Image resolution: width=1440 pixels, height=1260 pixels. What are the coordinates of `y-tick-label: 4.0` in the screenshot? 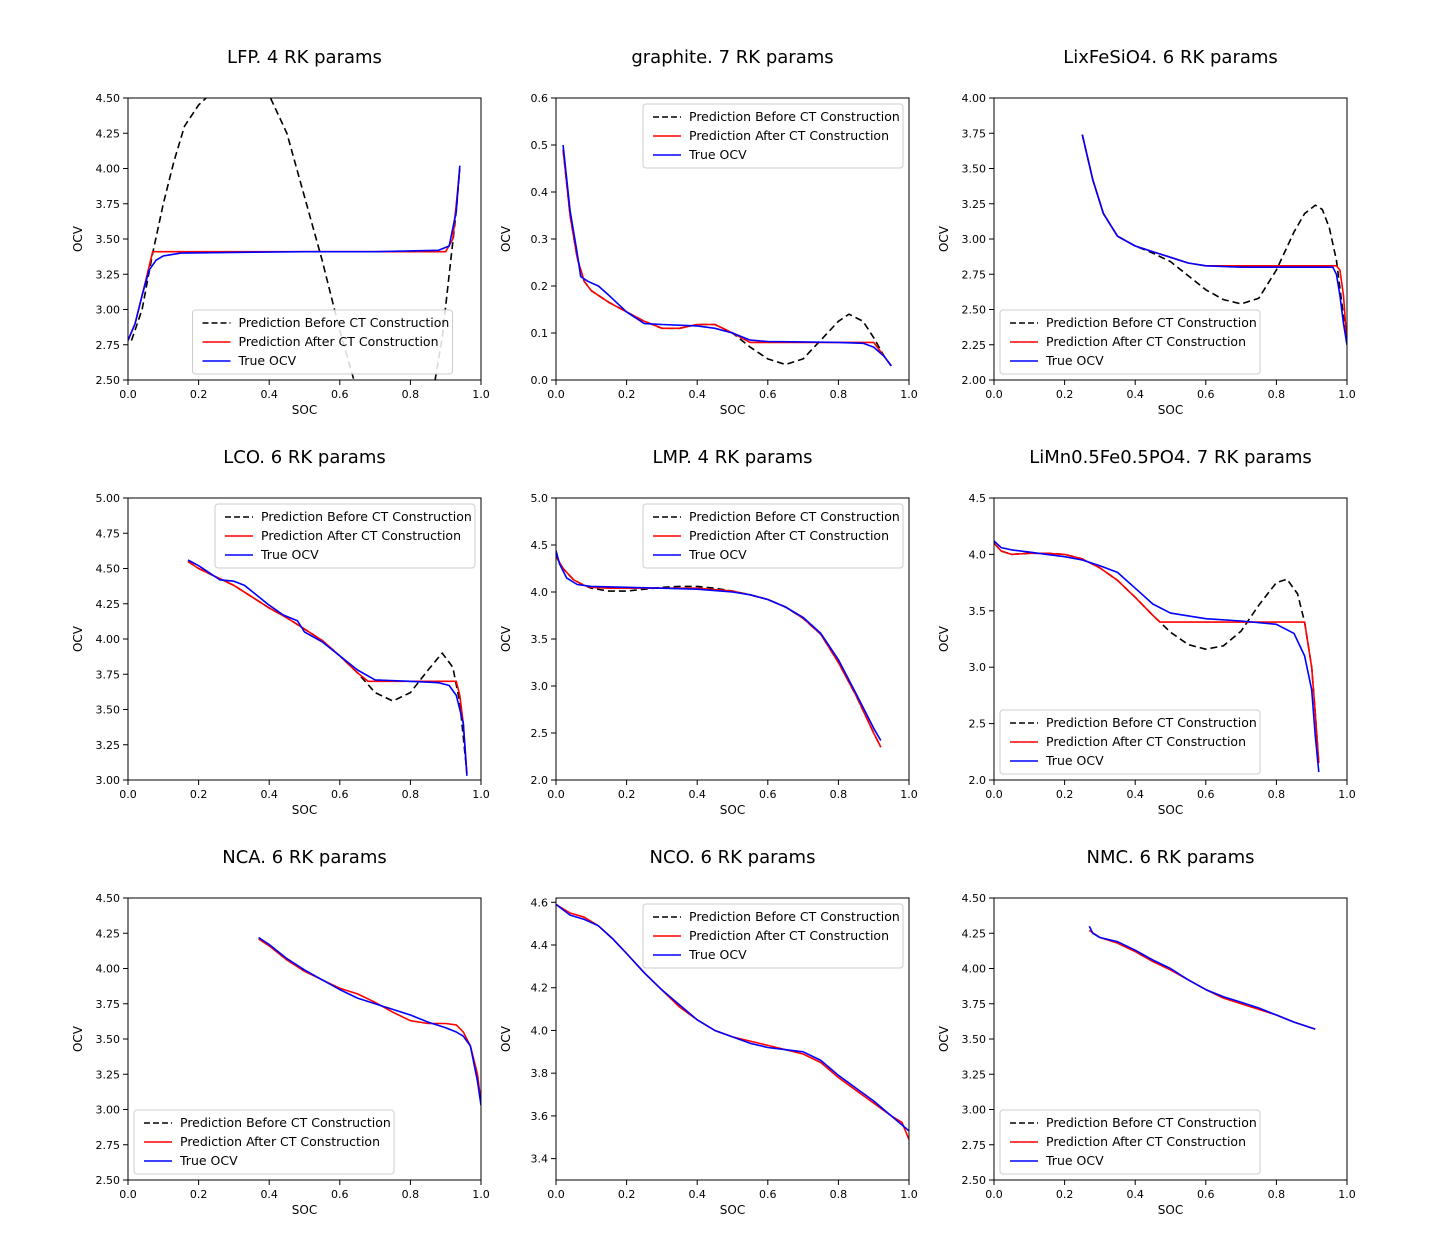 It's located at (540, 1030).